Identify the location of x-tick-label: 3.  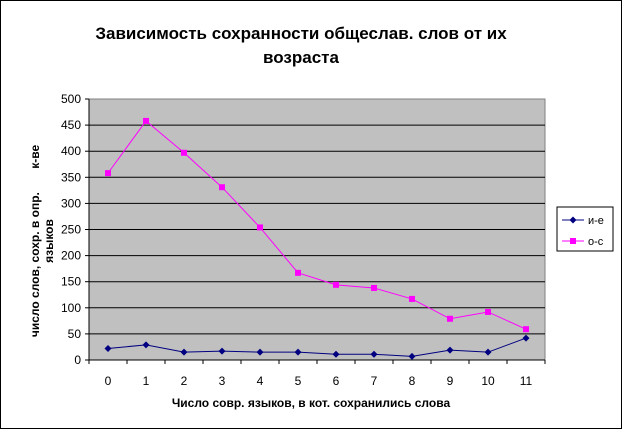
(222, 381).